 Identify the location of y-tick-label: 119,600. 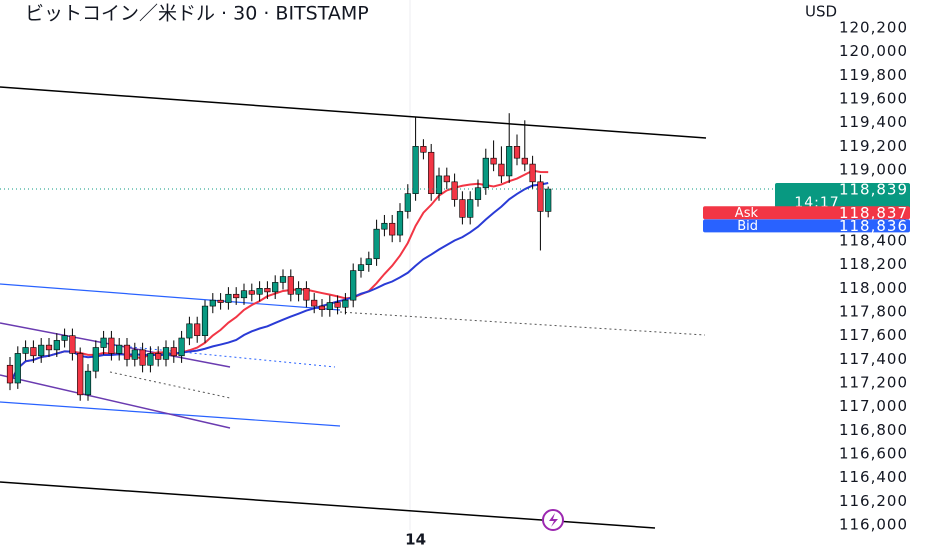
(873, 99).